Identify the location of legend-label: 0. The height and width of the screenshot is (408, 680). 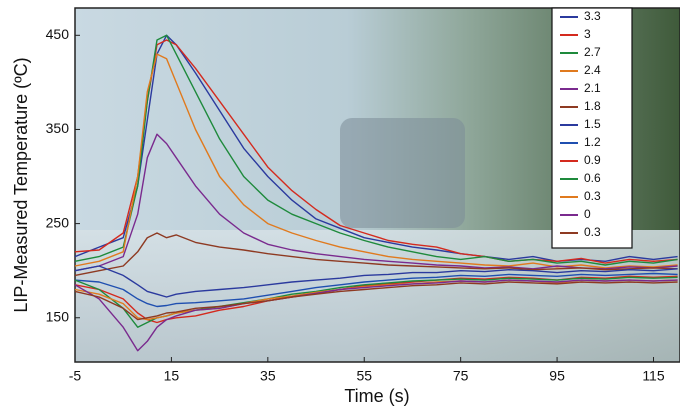
(587, 214).